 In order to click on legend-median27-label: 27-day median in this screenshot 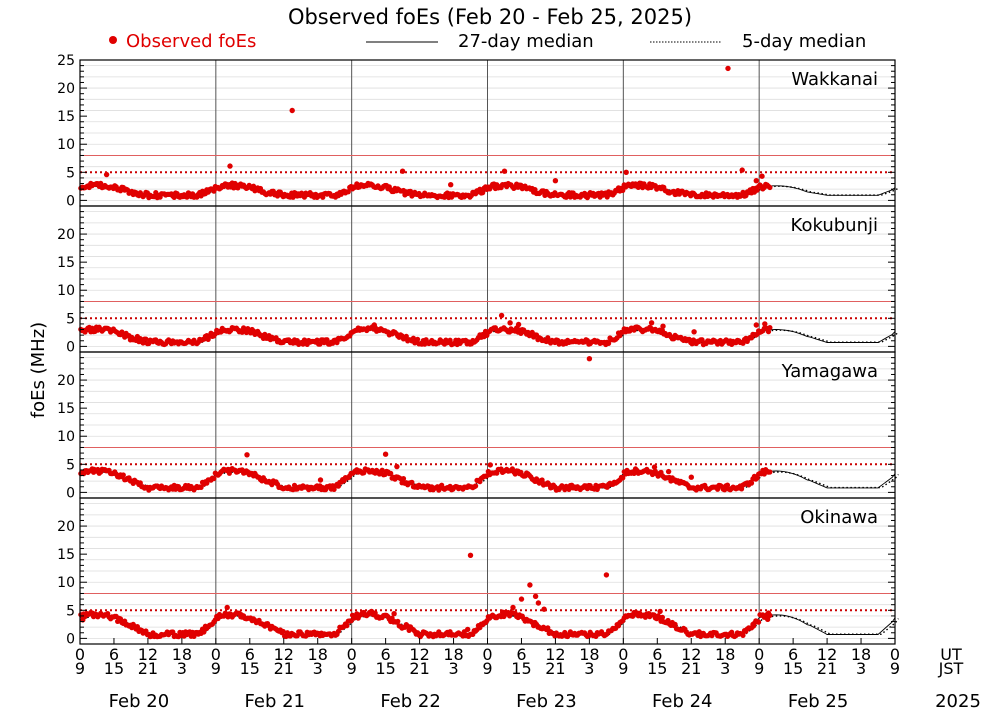, I will do `click(526, 41)`.